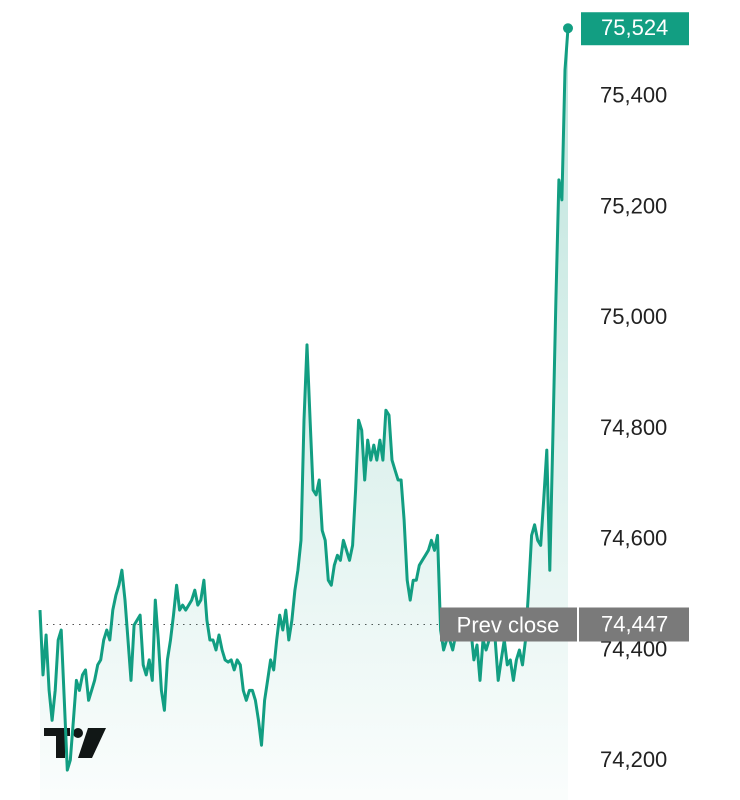 This screenshot has height=800, width=740. Describe the element at coordinates (633, 759) in the screenshot. I see `y-tick-label: 74,200` at that location.